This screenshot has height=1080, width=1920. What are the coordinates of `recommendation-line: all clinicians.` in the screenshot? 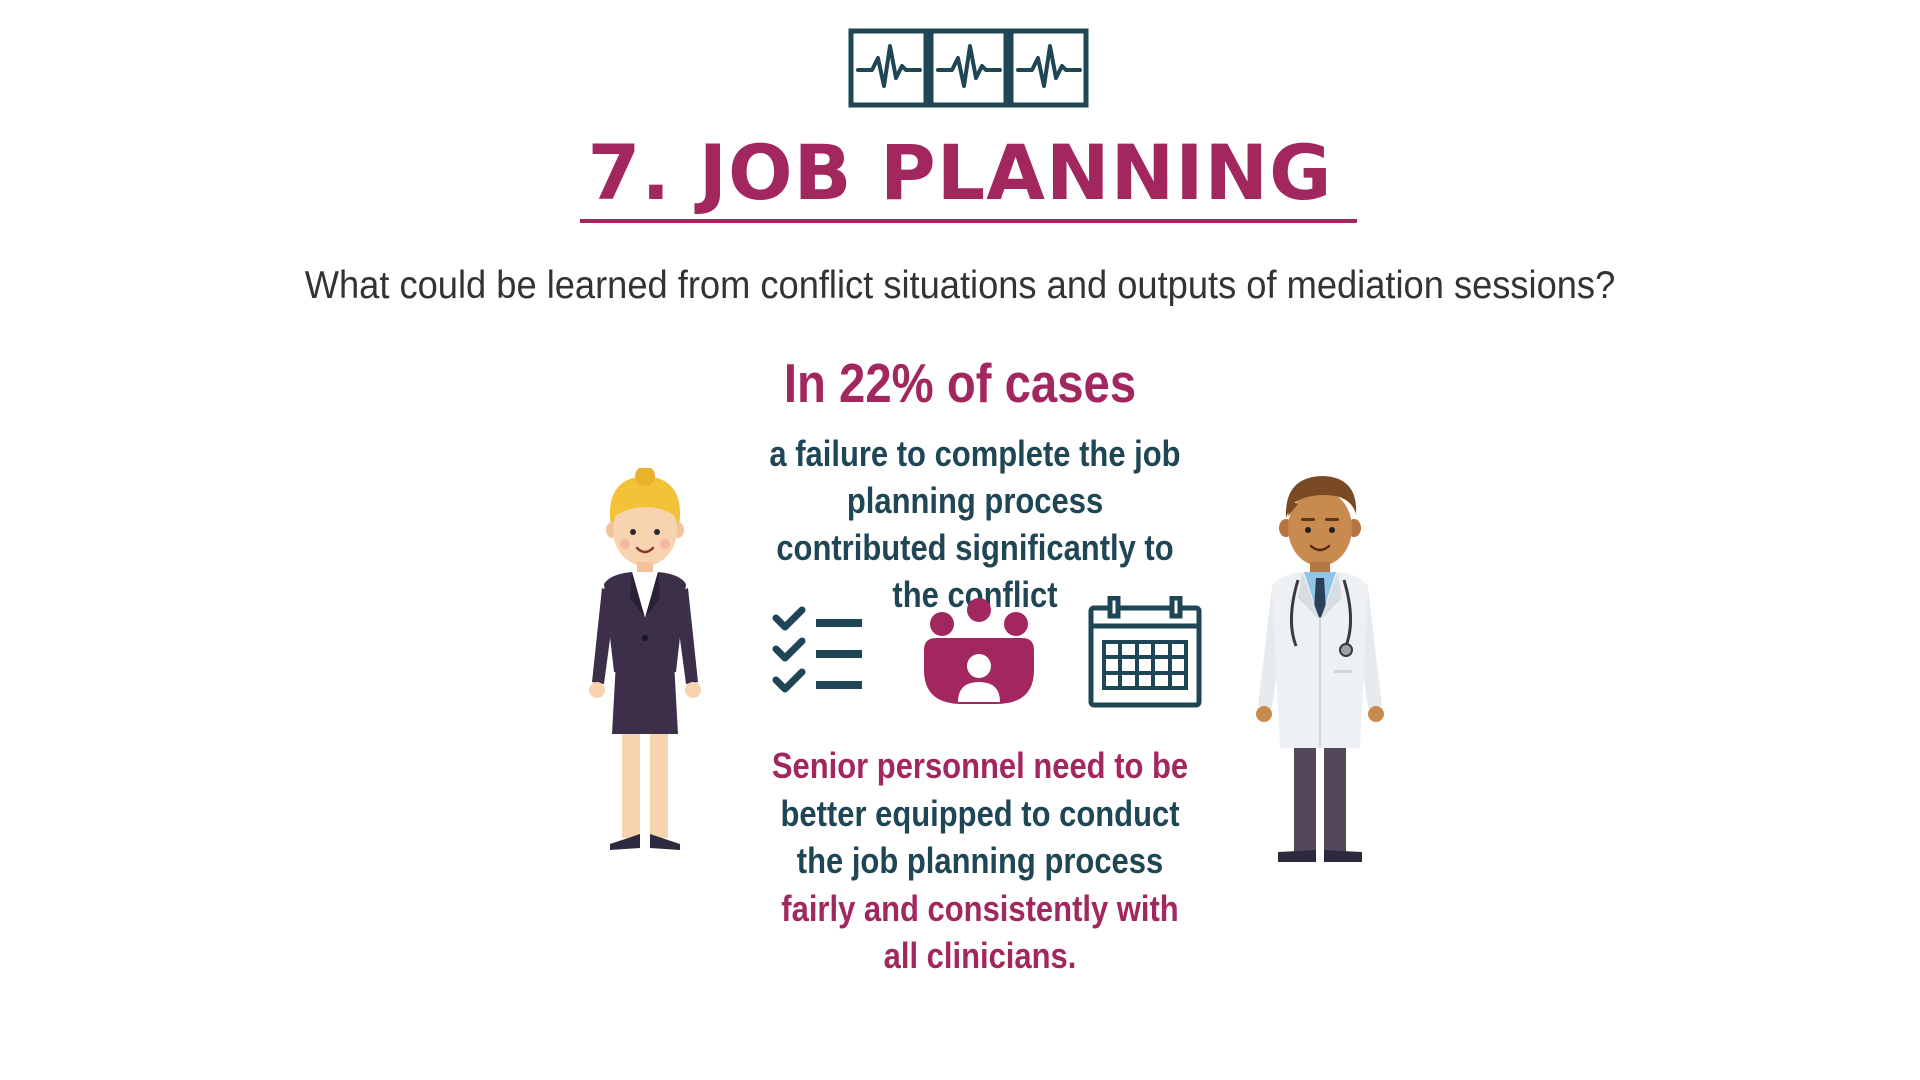 It's located at (980, 955).